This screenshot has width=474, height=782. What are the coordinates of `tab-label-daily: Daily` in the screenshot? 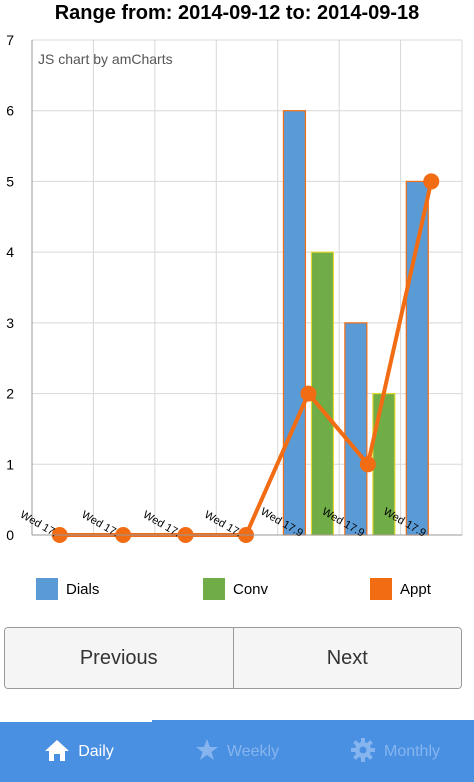 It's located at (96, 751).